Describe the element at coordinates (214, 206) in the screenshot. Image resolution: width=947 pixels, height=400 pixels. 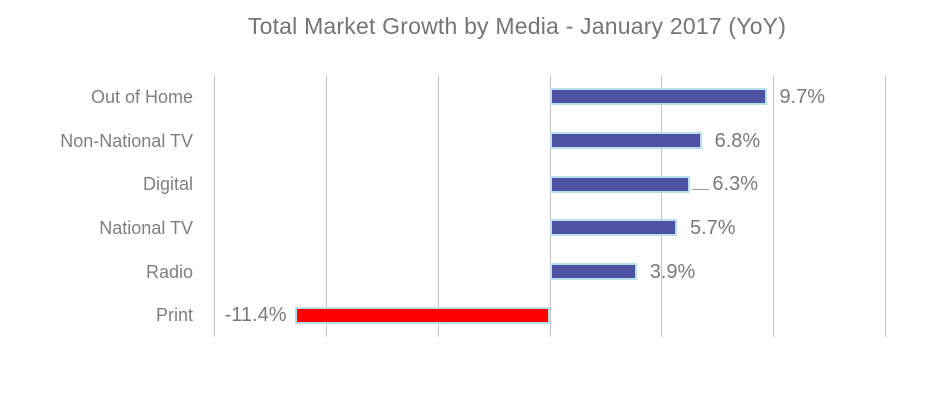
I see `gridline--15` at that location.